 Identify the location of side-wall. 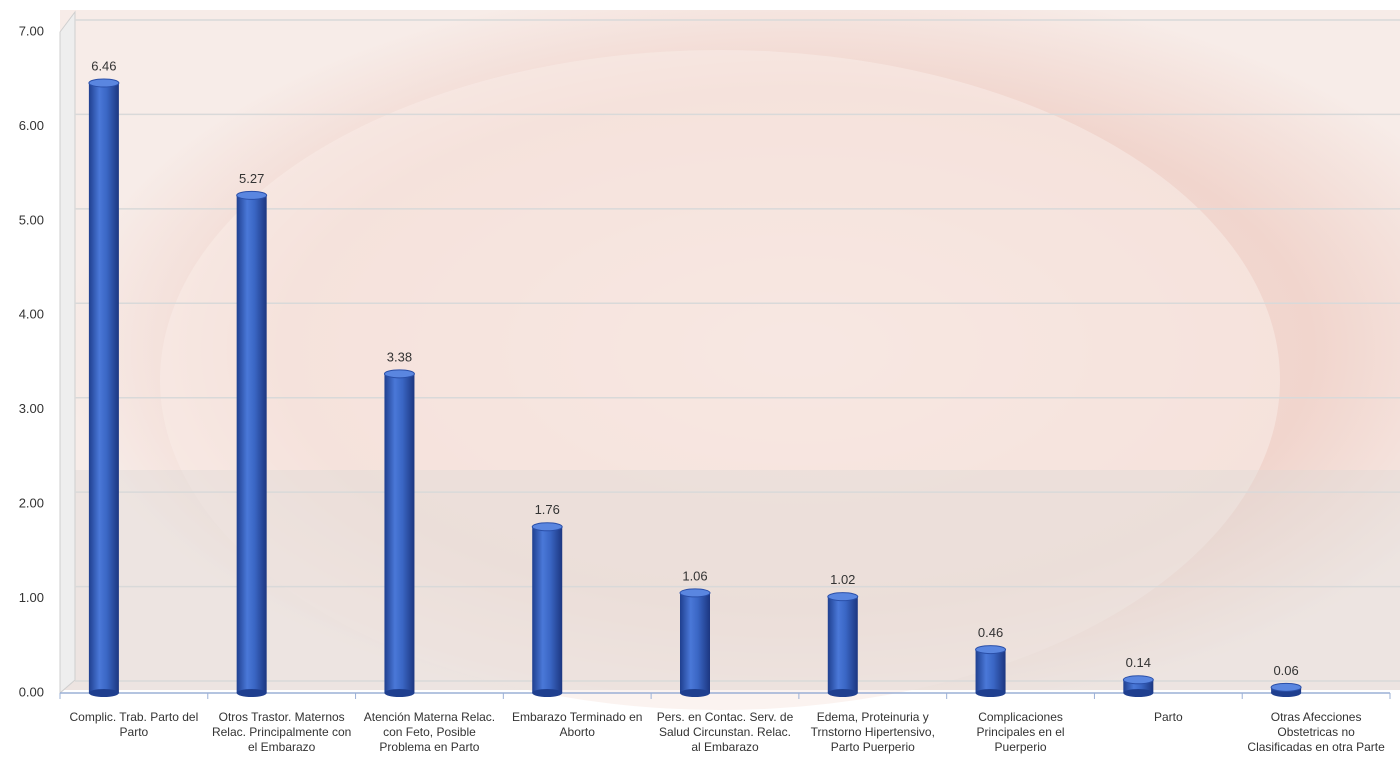
(67, 352).